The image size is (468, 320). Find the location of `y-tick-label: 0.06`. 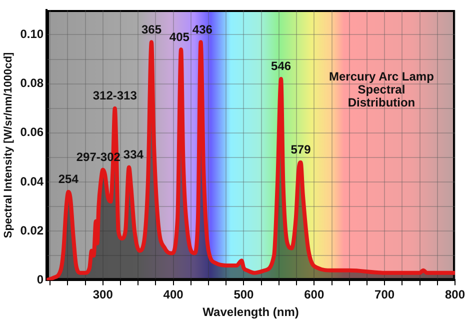

y-tick-label: 0.06 is located at coordinates (32, 132).